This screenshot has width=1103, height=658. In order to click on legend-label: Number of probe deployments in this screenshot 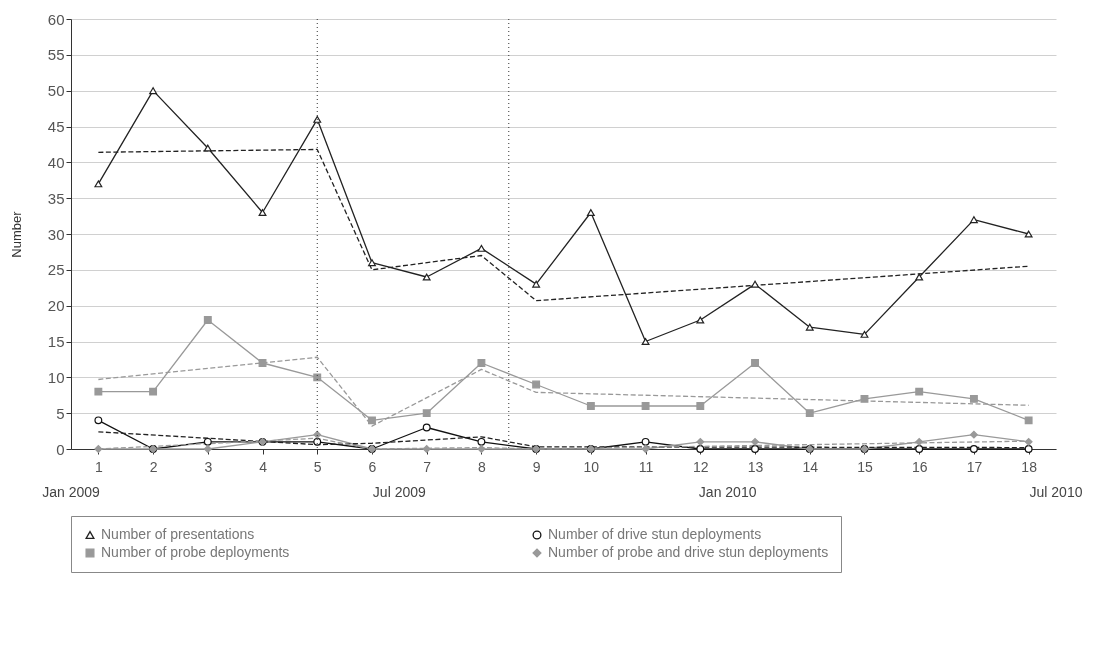, I will do `click(195, 552)`.